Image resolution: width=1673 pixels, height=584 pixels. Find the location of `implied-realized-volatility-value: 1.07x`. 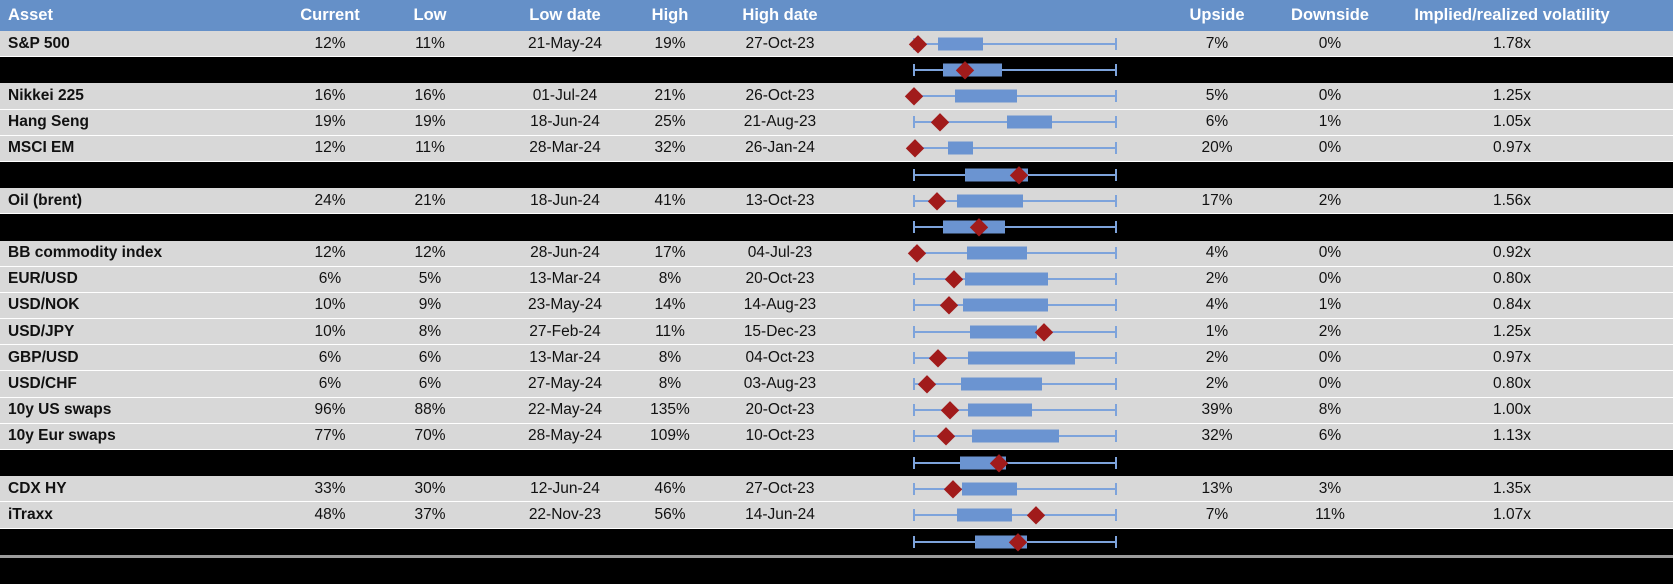

implied-realized-volatility-value: 1.07x is located at coordinates (1512, 514).